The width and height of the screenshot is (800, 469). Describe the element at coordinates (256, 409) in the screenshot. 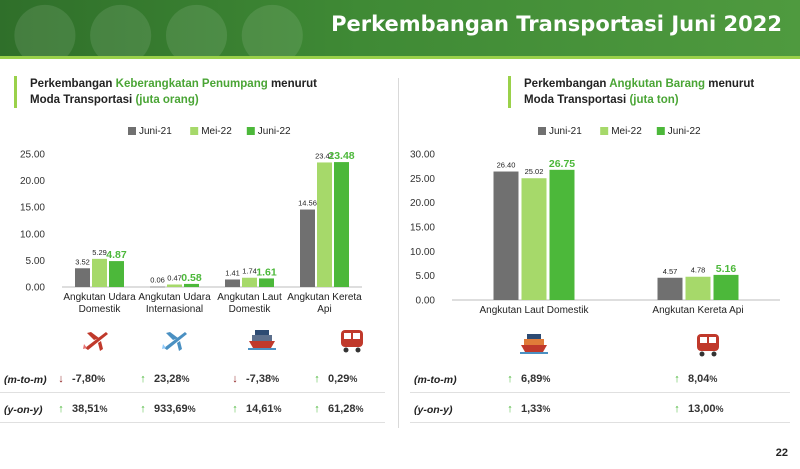

I see `stat-value: ↑ 14,61%` at that location.